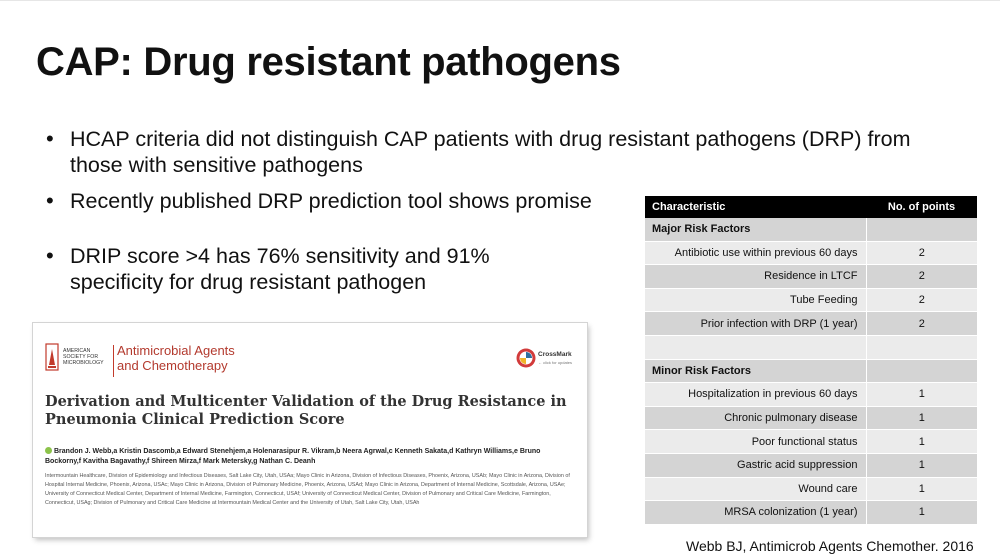 The image size is (1000, 560). I want to click on table-row: Wound care 1, so click(811, 489).